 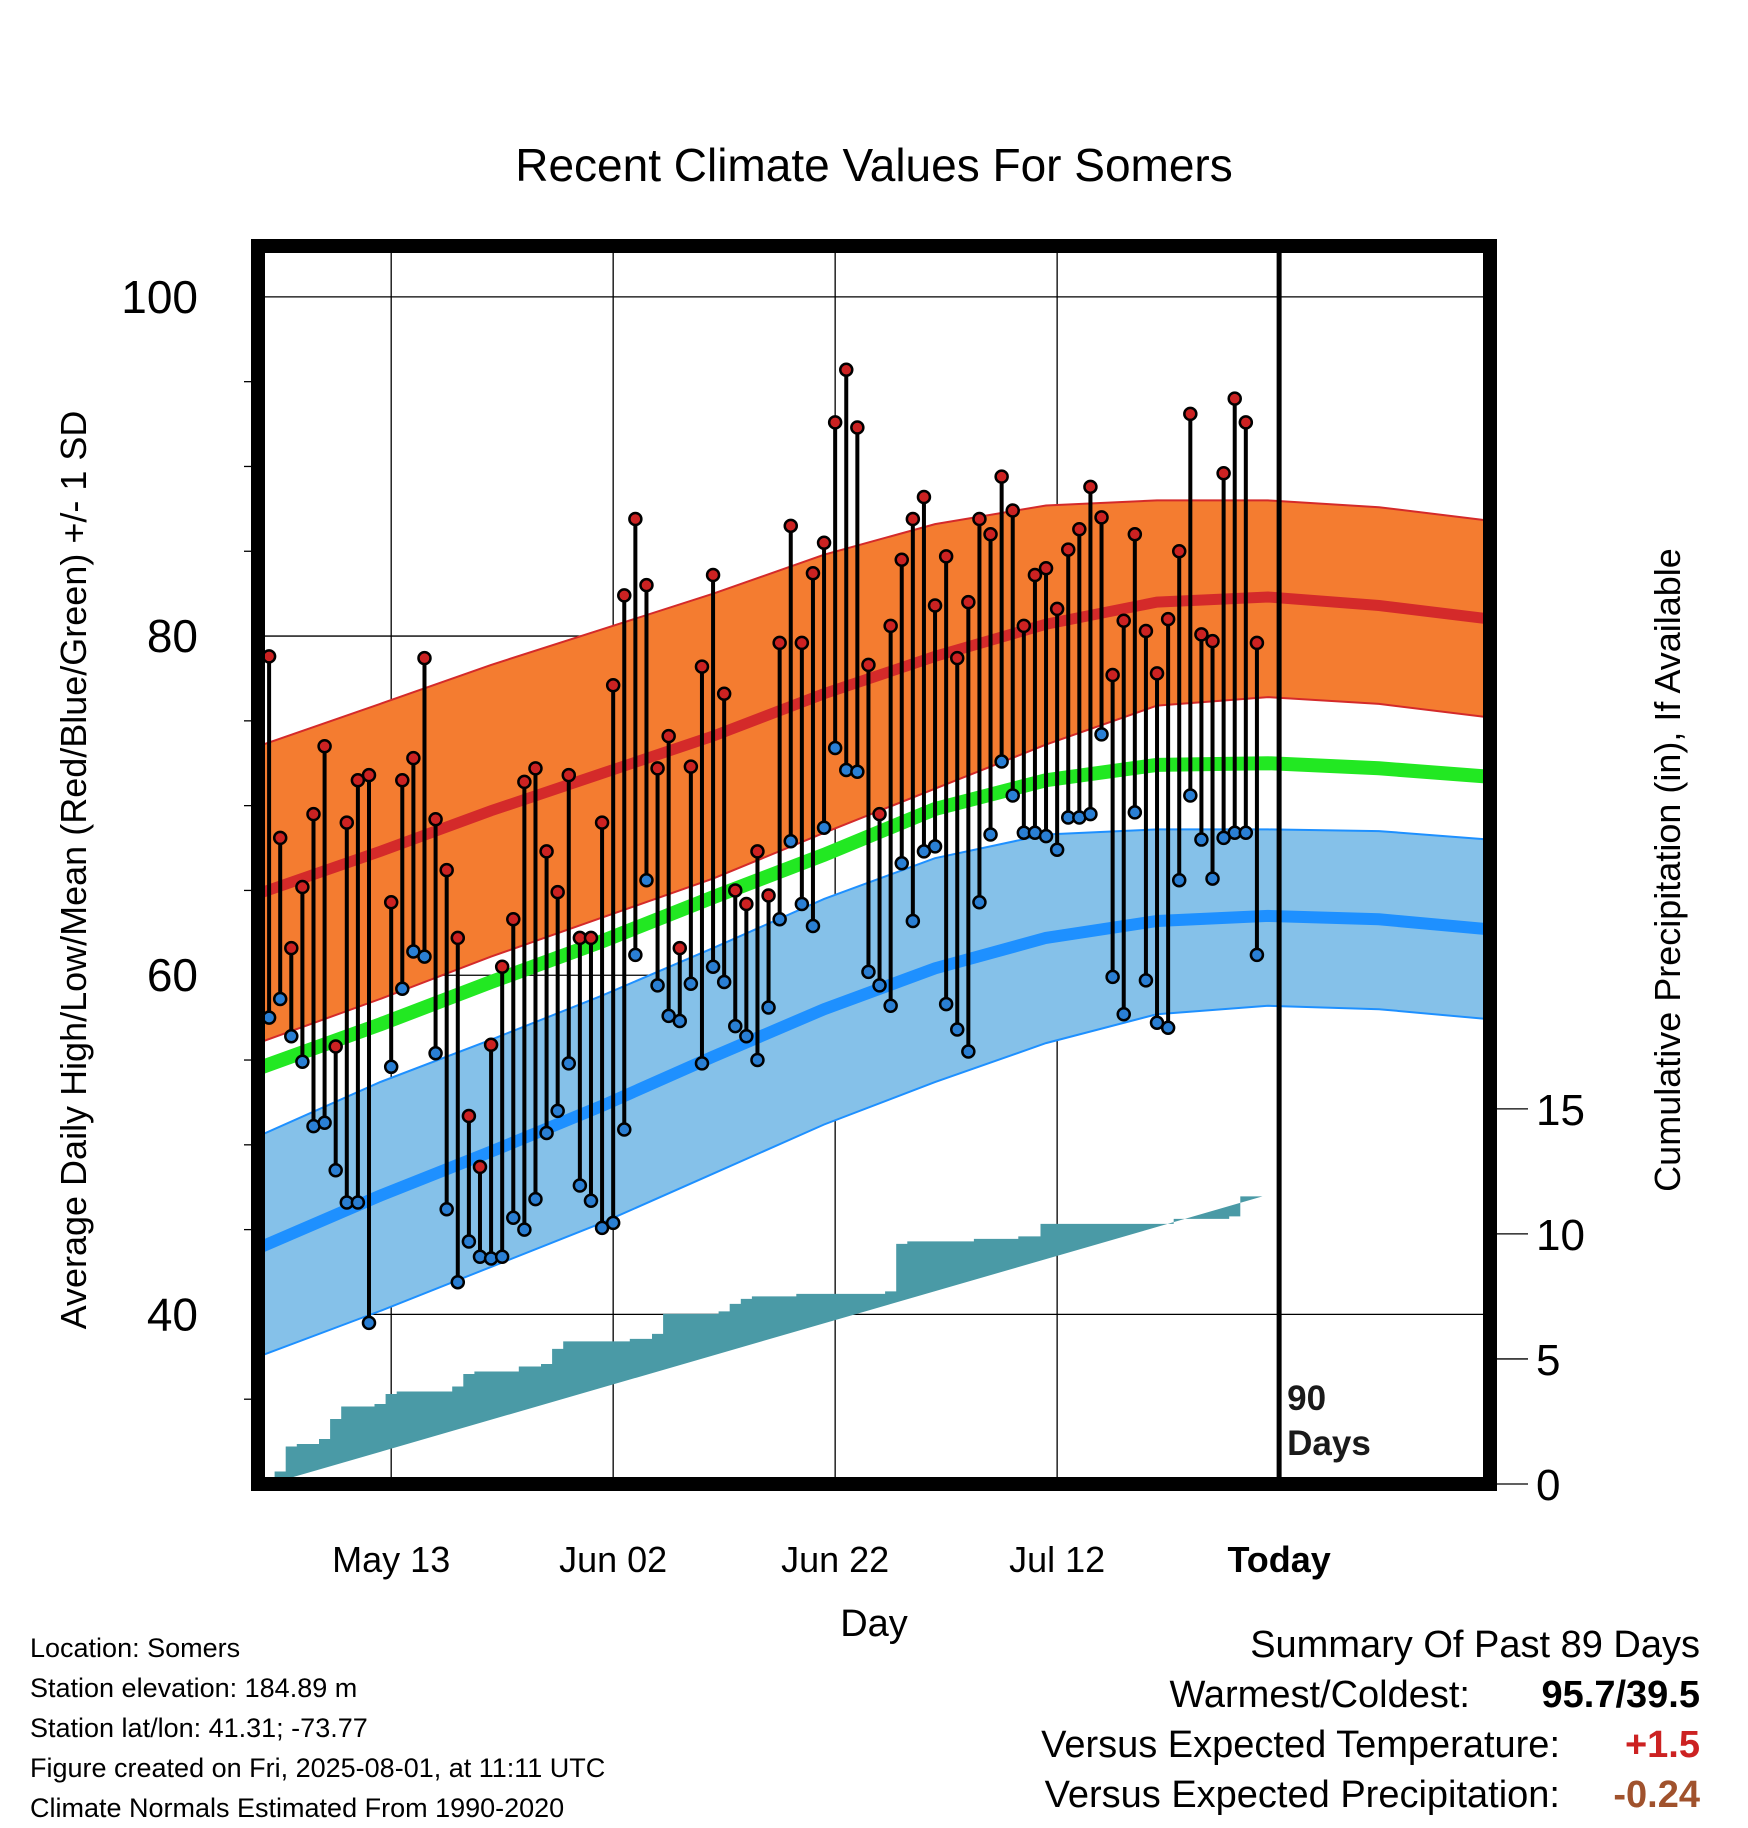 What do you see at coordinates (172, 1314) in the screenshot?
I see `y-tick-label-0: 40` at bounding box center [172, 1314].